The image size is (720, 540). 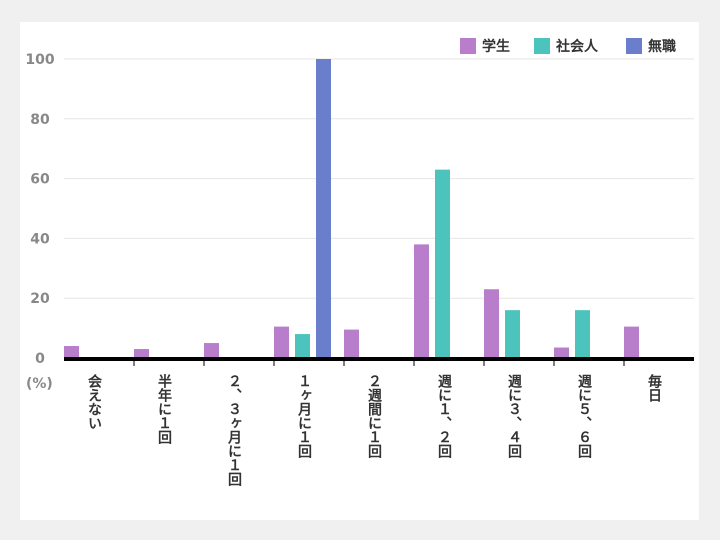 What do you see at coordinates (496, 46) in the screenshot?
I see `legend-label: 学生` at bounding box center [496, 46].